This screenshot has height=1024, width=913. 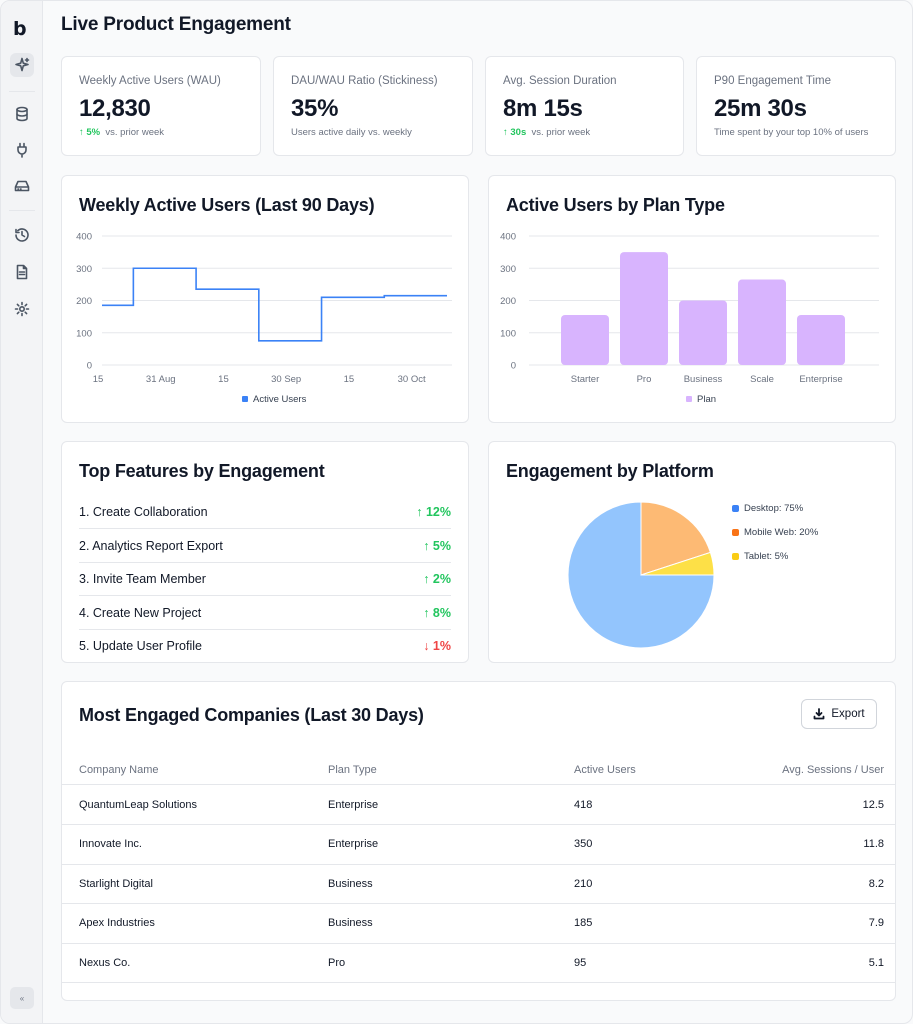 I want to click on pie-legend-item: Desktop: 75%, so click(x=767, y=508).